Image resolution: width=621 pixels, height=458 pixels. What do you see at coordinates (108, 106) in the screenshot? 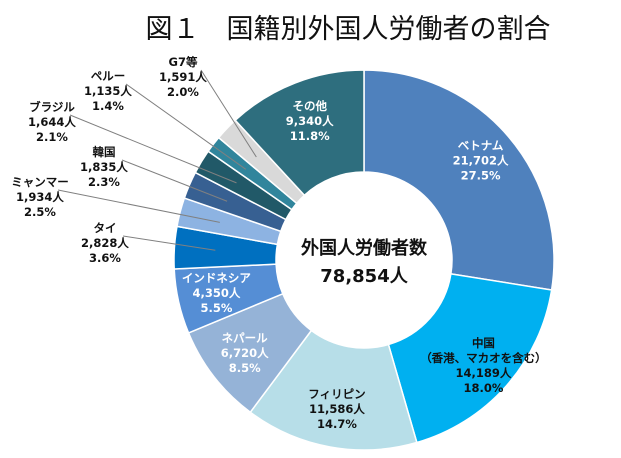
I see `slice-label-pct-9: 1.4%` at bounding box center [108, 106].